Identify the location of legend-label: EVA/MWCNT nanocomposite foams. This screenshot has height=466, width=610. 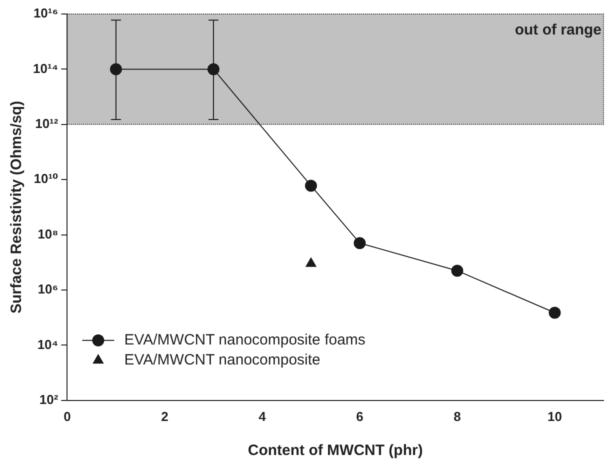
(245, 340).